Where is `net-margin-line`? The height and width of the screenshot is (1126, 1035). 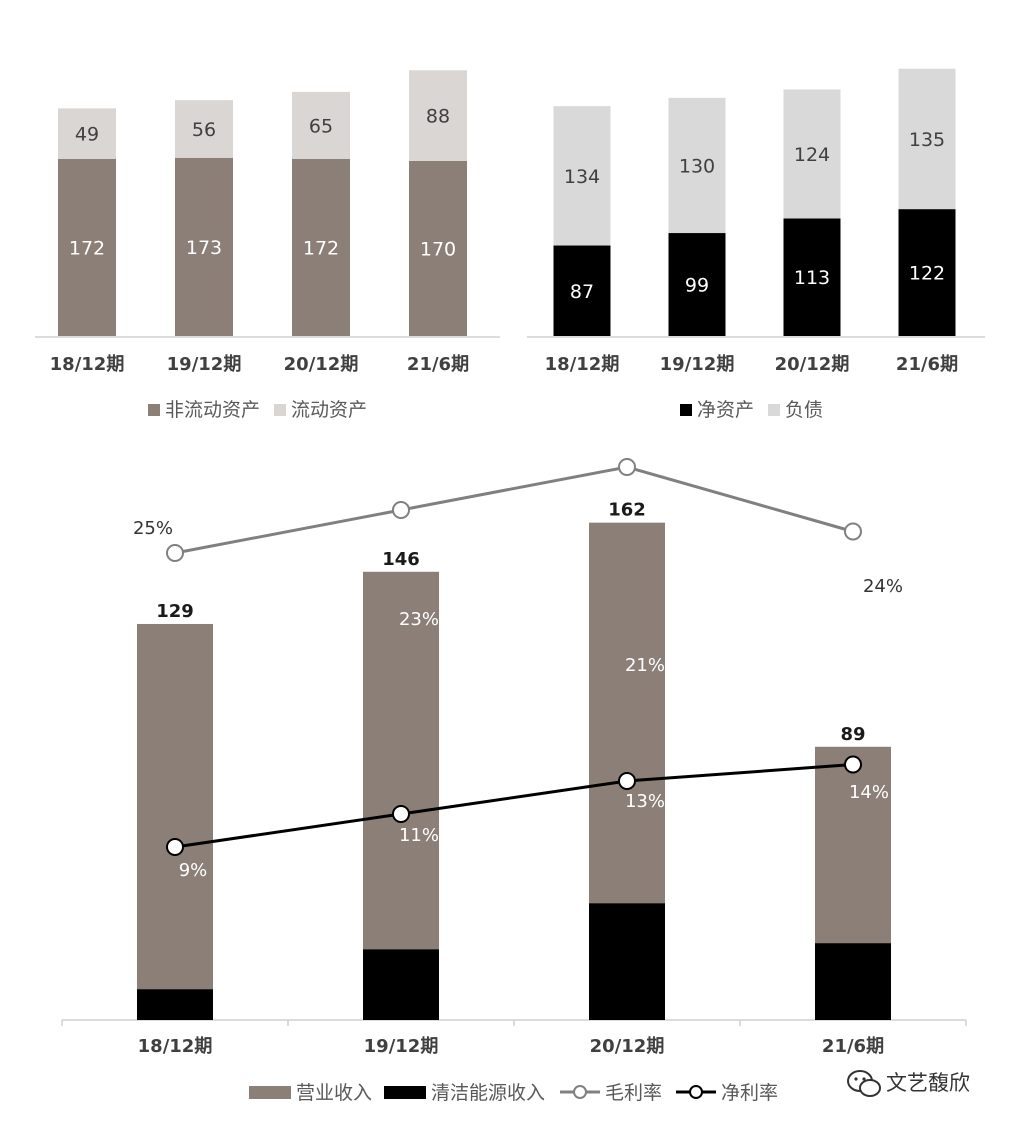
net-margin-line is located at coordinates (514, 806).